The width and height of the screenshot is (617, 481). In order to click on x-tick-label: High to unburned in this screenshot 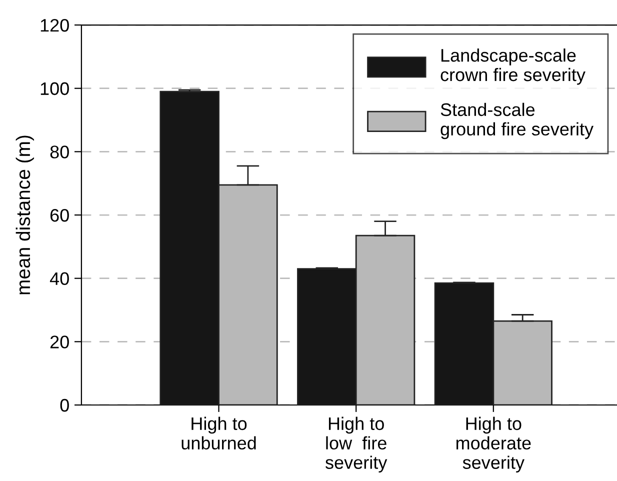, I will do `click(219, 433)`.